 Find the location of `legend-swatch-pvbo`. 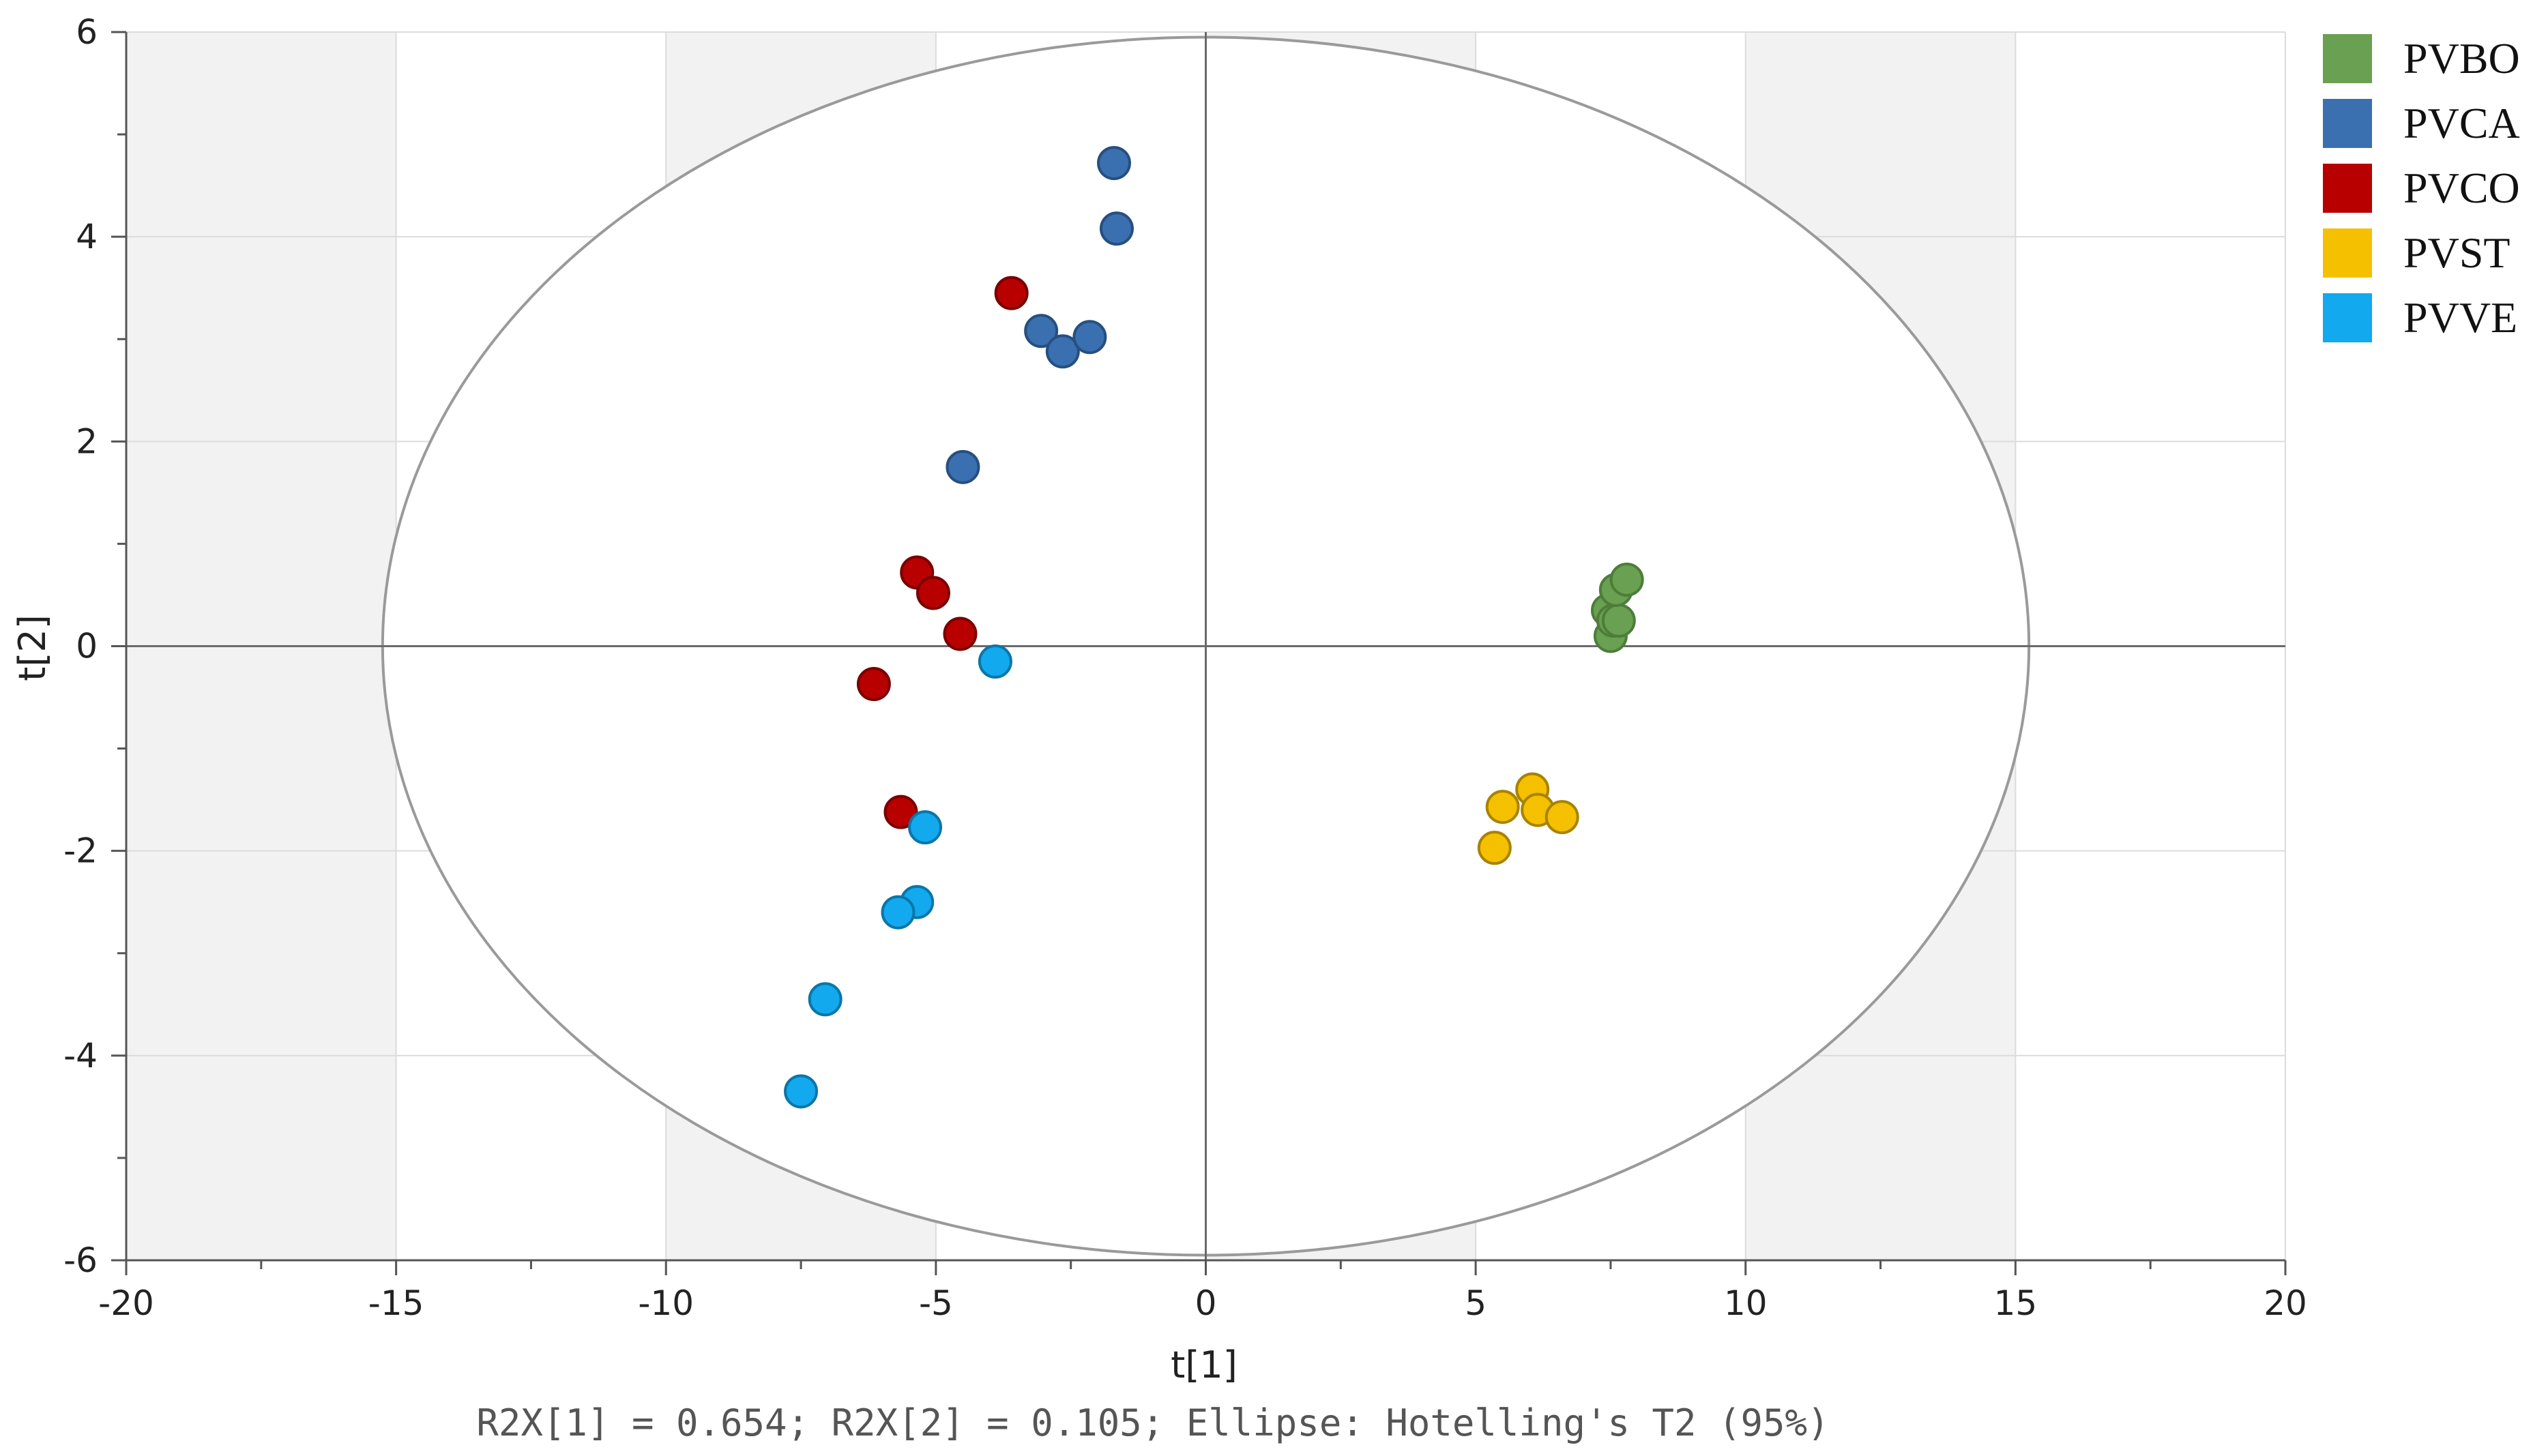

legend-swatch-pvbo is located at coordinates (2347, 58).